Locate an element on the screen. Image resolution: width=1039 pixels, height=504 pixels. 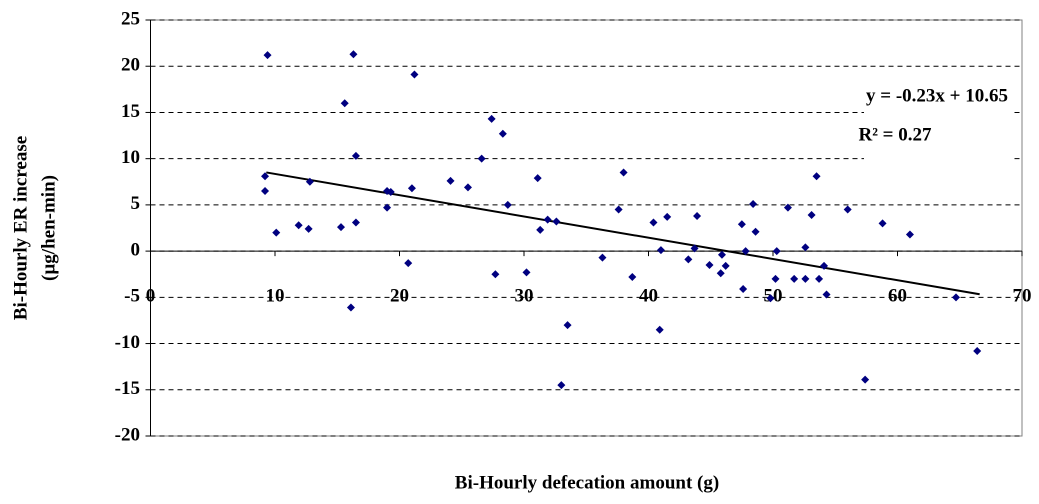
y-tick-label: 0 is located at coordinates (136, 249).